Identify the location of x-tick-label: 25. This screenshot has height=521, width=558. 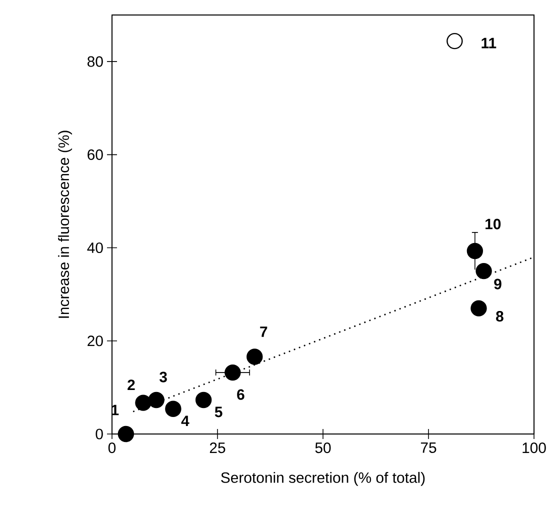
(218, 448).